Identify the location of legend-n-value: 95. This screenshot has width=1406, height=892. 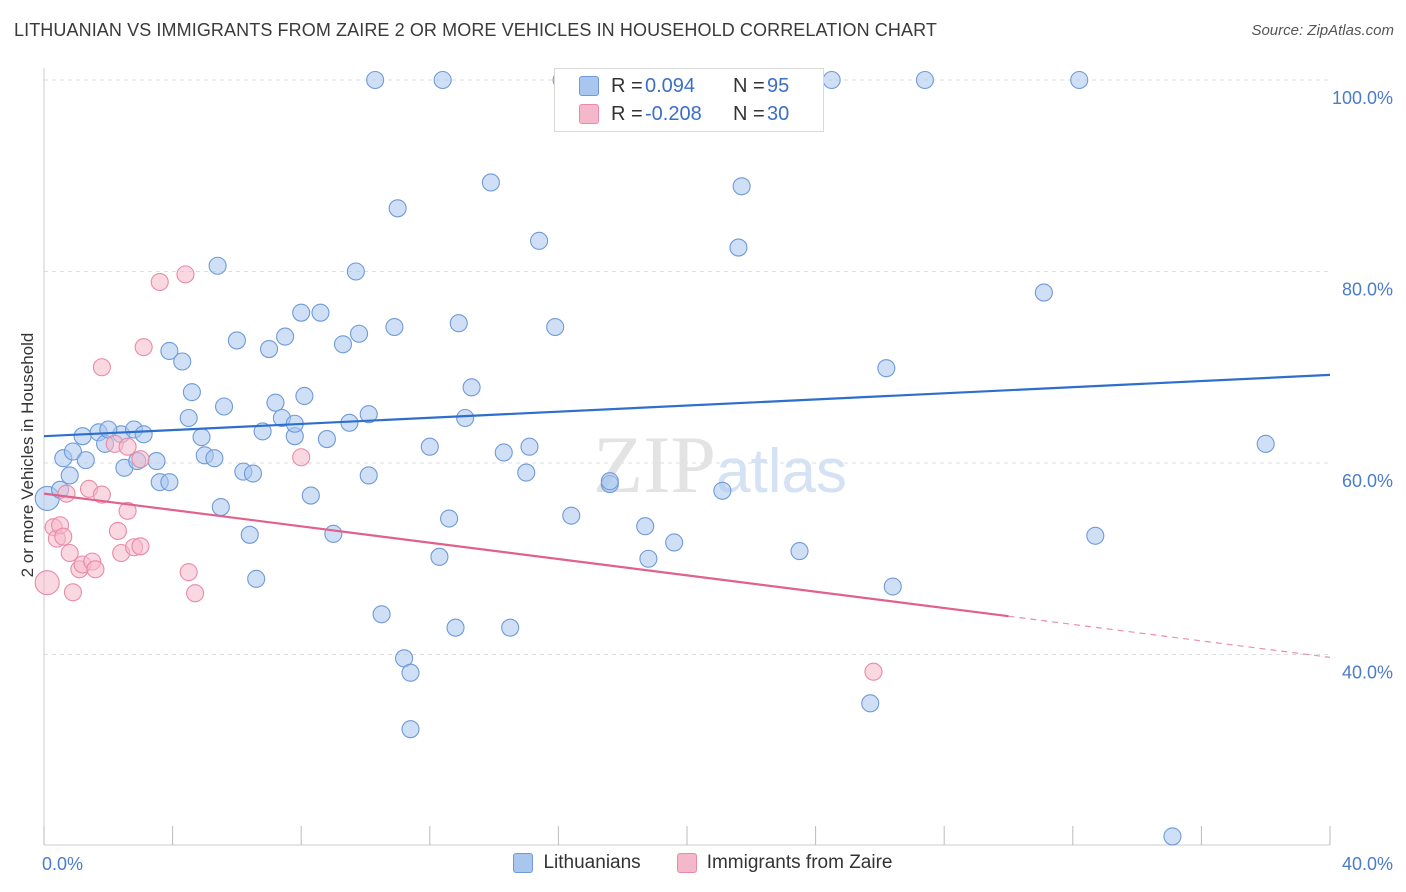
(778, 85).